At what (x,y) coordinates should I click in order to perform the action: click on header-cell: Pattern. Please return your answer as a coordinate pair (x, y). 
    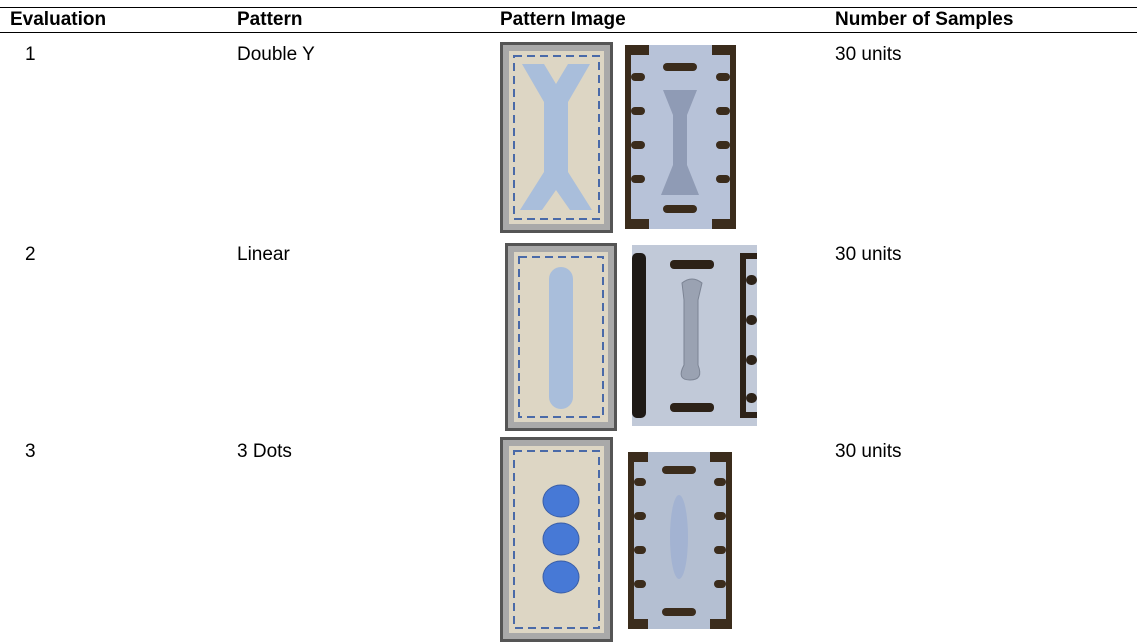
    Looking at the image, I should click on (270, 19).